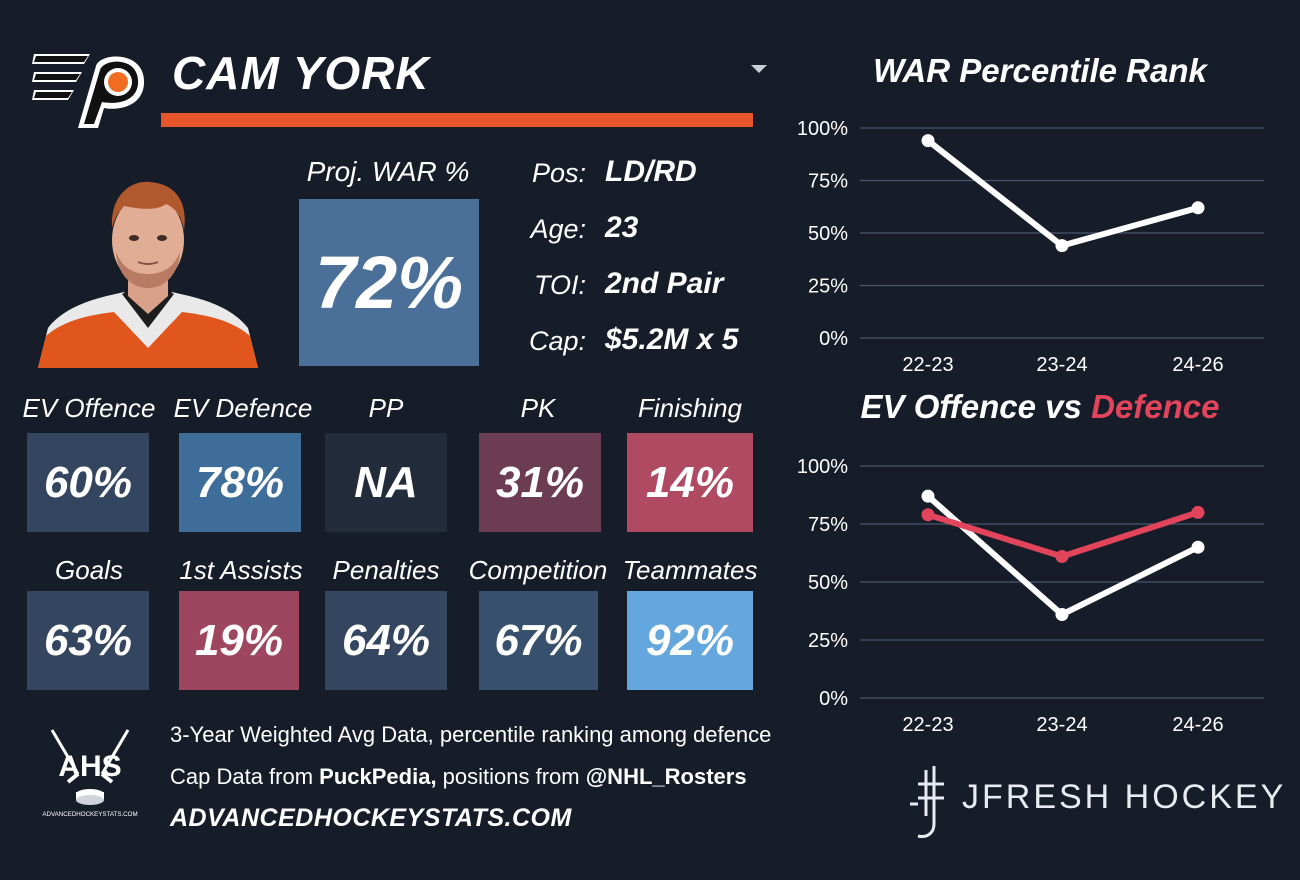 The height and width of the screenshot is (880, 1300). Describe the element at coordinates (558, 229) in the screenshot. I see `age-label: Age:` at that location.